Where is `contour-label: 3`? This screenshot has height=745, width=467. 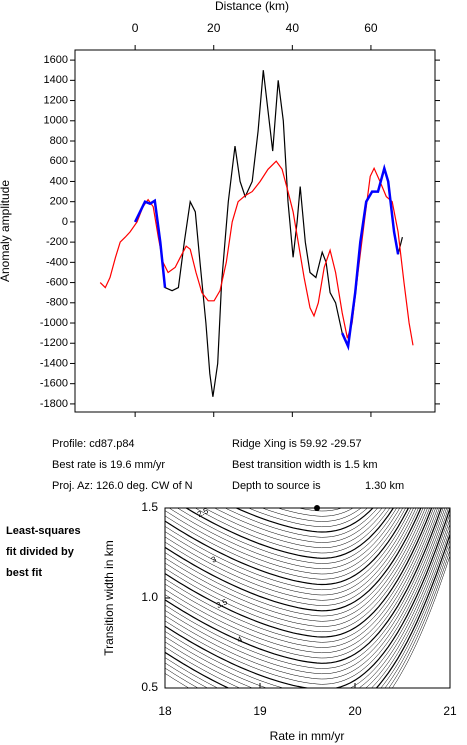 contour-label: 3 is located at coordinates (214, 559).